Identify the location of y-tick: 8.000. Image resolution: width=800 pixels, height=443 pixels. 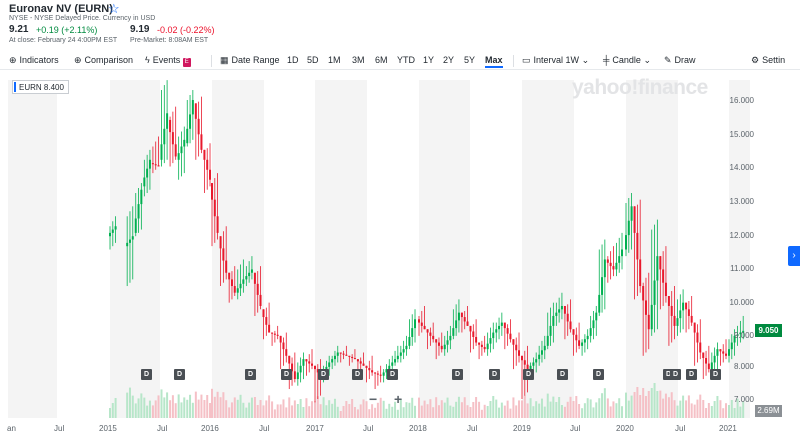
(743, 366).